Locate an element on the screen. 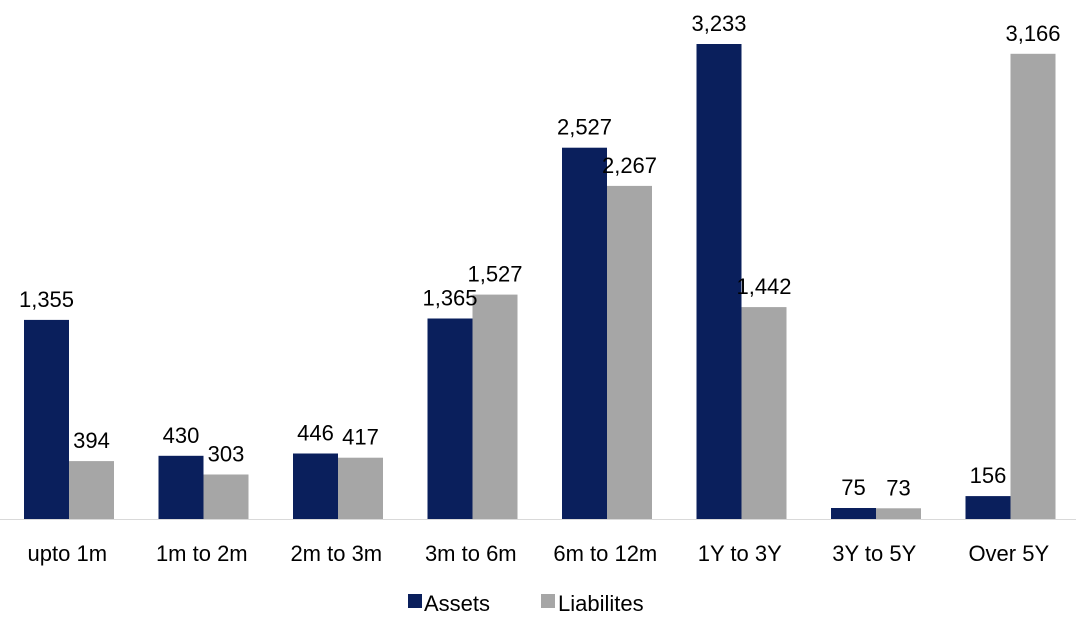  value-label-assets-1m-to-2m: 430 is located at coordinates (181, 435).